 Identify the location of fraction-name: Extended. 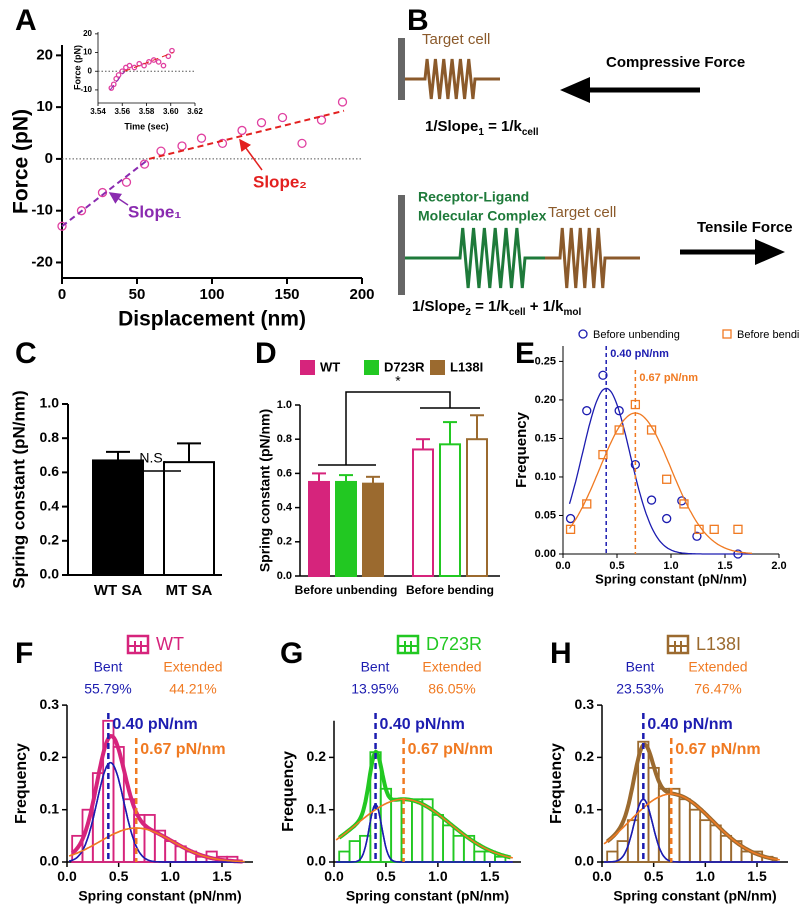
(717, 667).